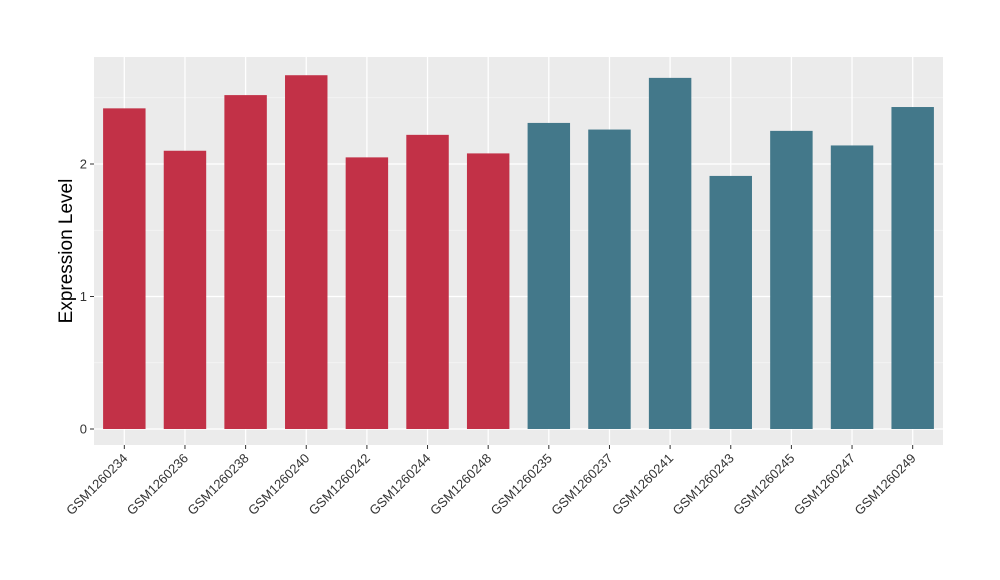  Describe the element at coordinates (670, 253) in the screenshot. I see `bar-GSM1260241` at that location.